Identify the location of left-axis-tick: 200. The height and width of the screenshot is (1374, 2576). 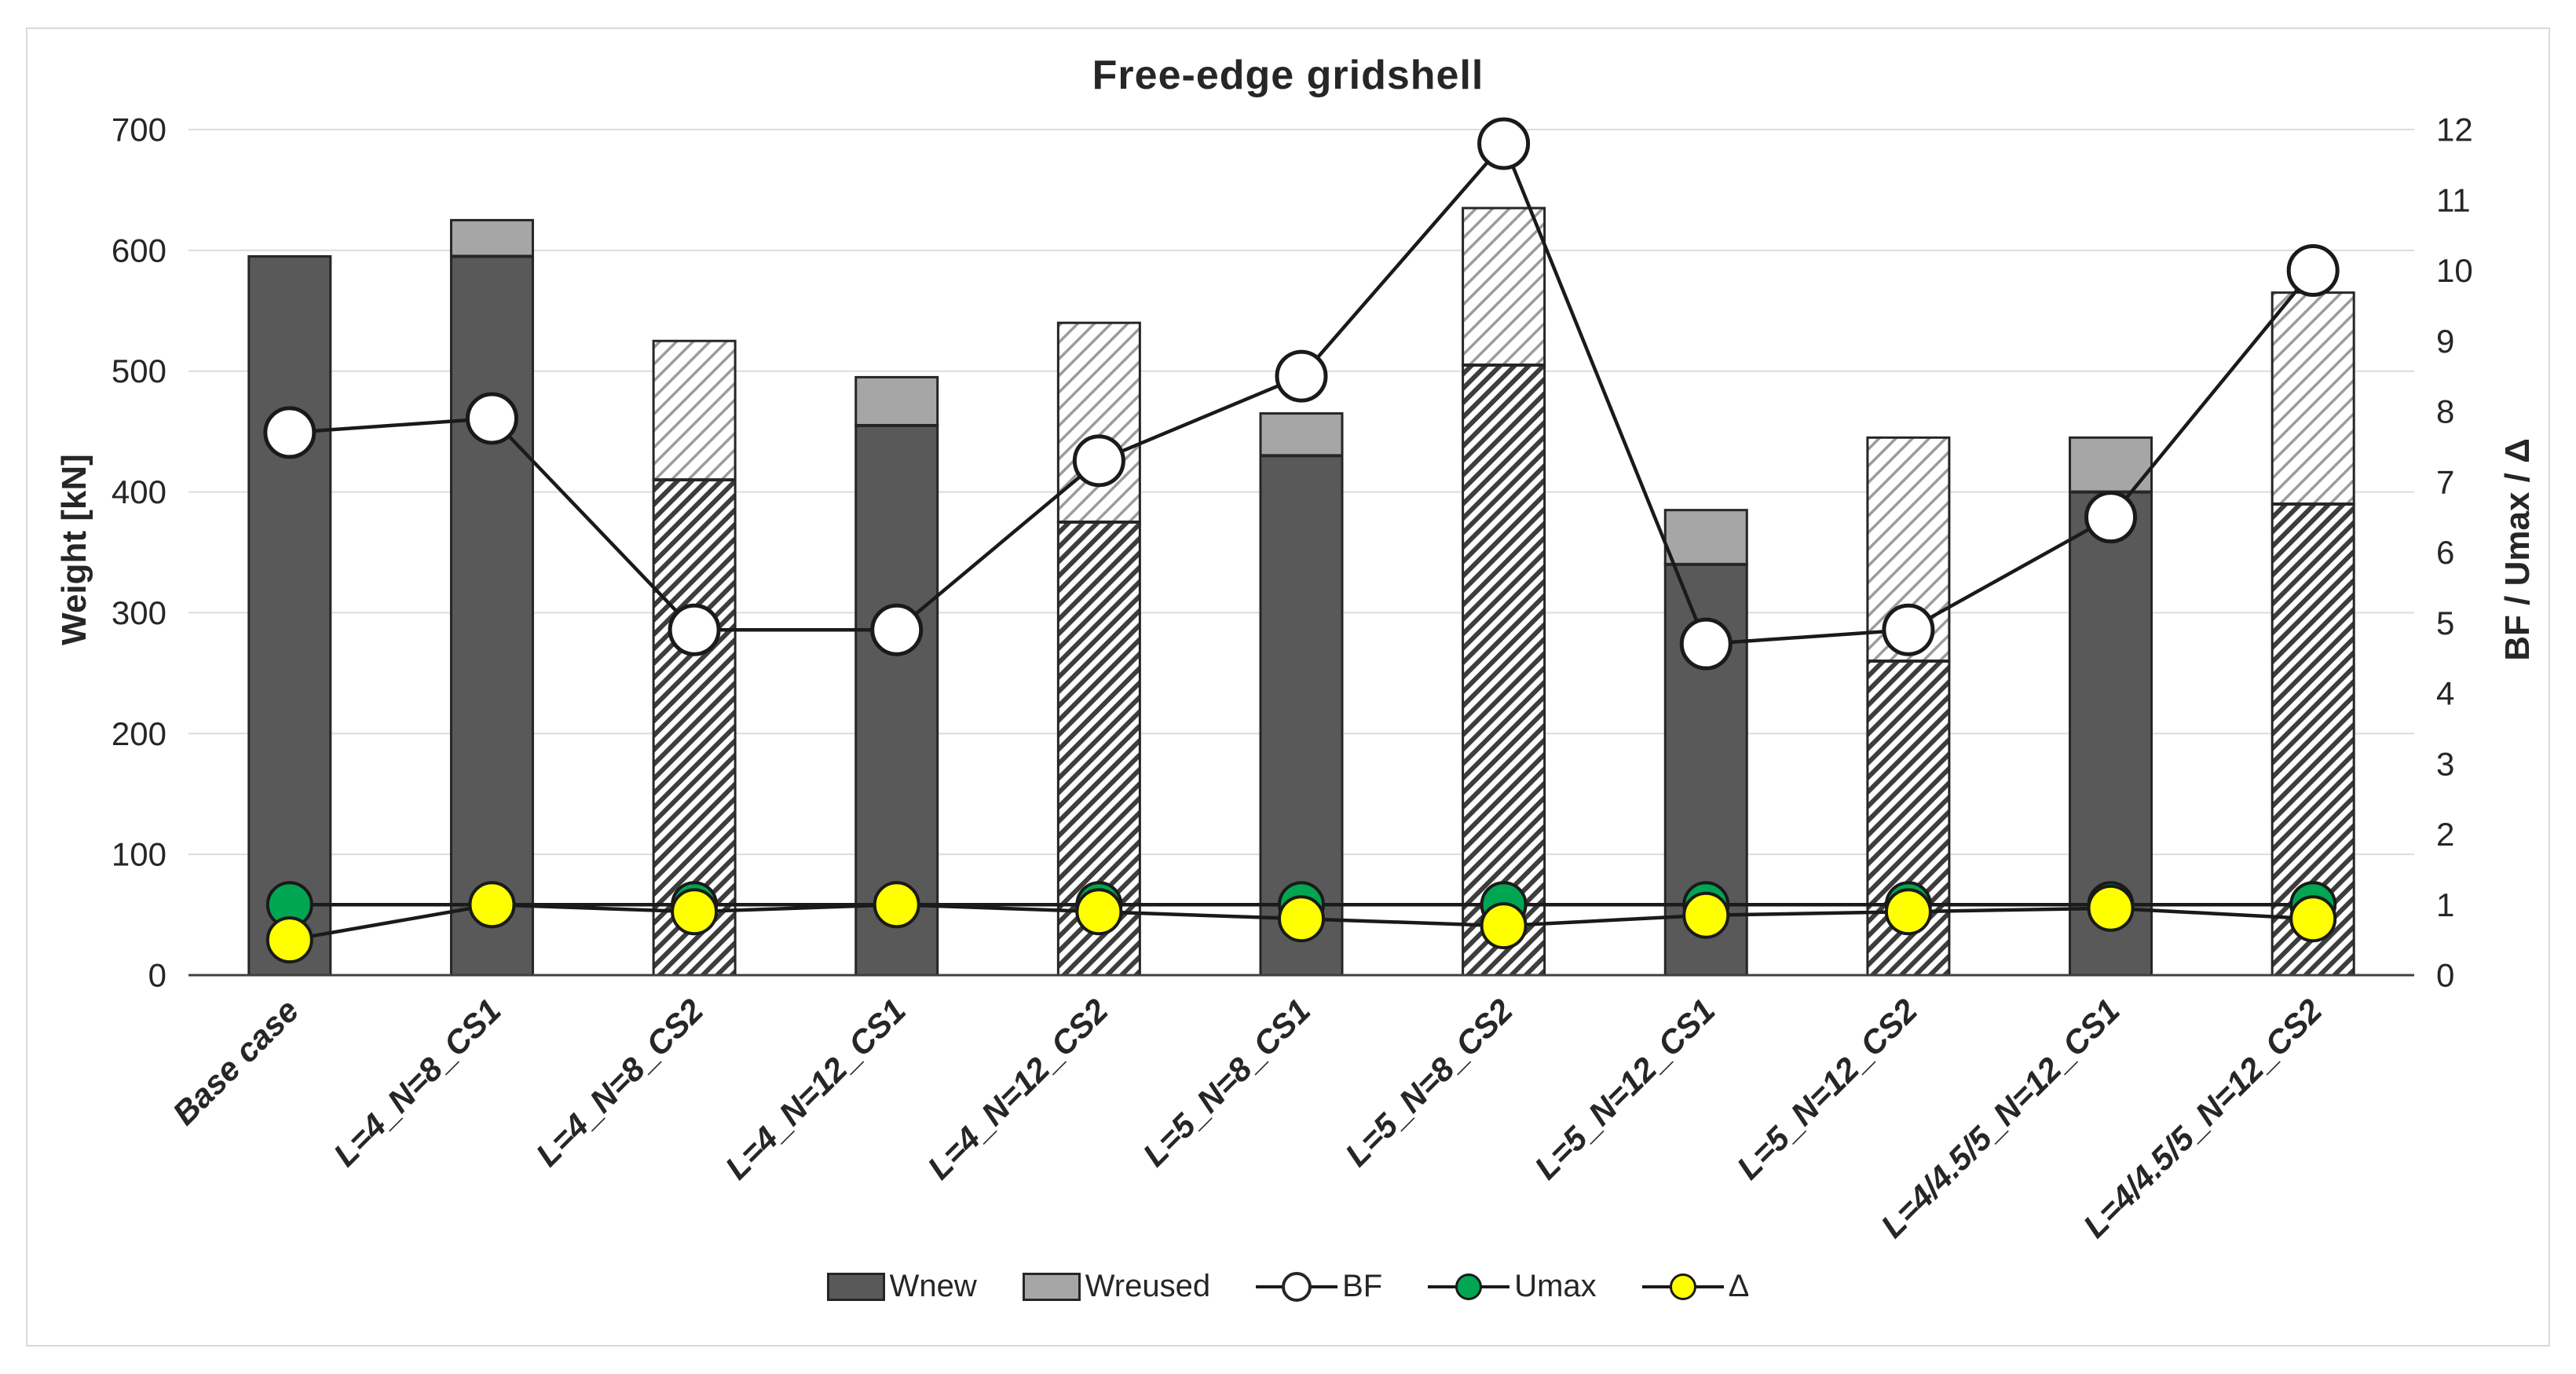
(139, 733).